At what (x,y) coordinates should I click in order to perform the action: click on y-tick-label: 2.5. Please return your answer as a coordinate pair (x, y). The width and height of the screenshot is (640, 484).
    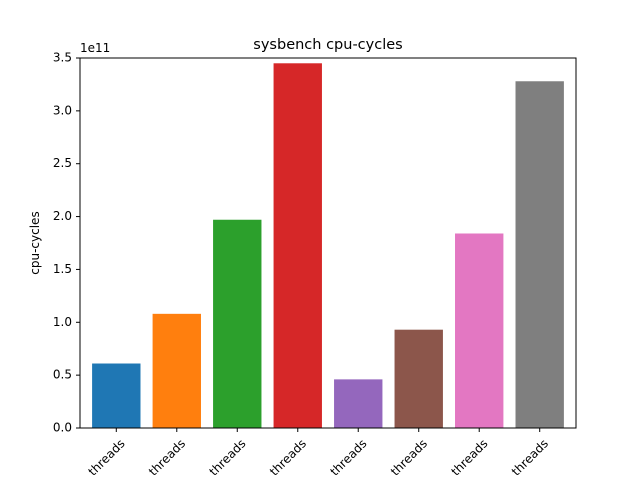
    Looking at the image, I should click on (62, 163).